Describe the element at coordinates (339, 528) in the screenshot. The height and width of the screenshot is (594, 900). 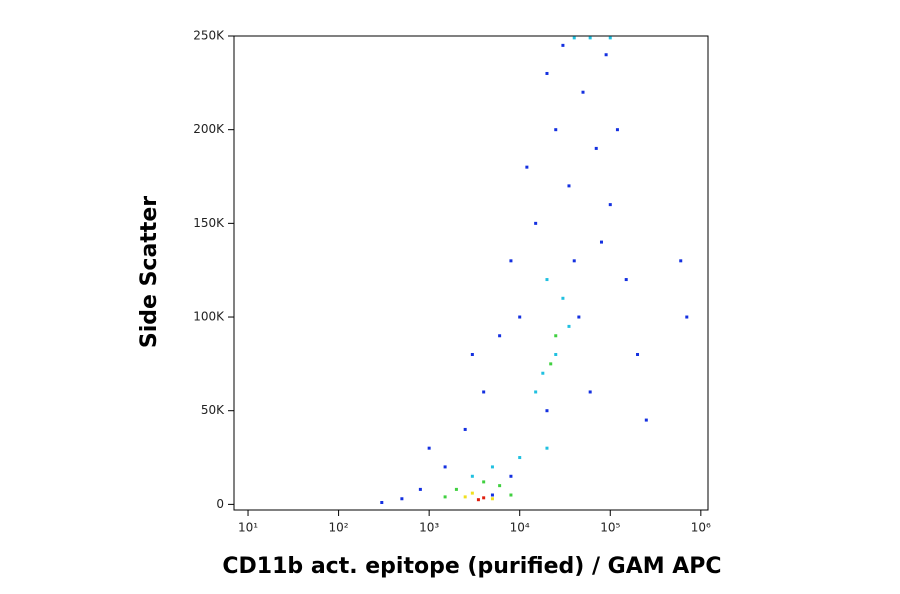
I see `x-tick-label: 10²` at that location.